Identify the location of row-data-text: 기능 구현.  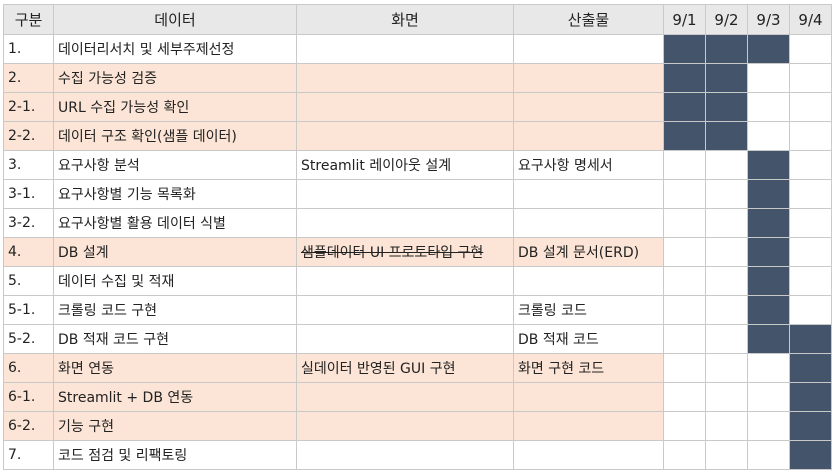
(86, 427).